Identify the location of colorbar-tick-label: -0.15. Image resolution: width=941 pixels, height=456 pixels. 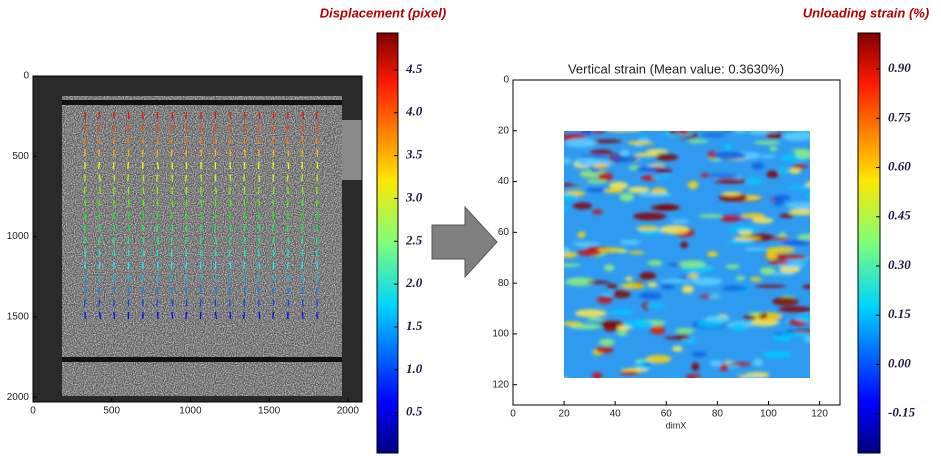
(902, 412).